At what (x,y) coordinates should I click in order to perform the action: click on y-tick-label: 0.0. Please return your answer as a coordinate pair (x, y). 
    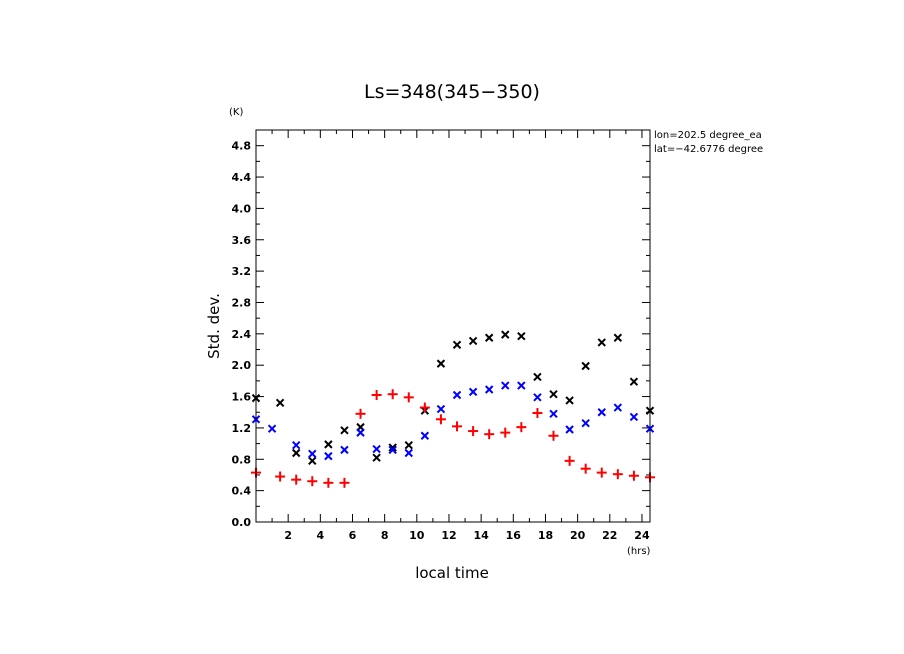
    Looking at the image, I should click on (242, 522).